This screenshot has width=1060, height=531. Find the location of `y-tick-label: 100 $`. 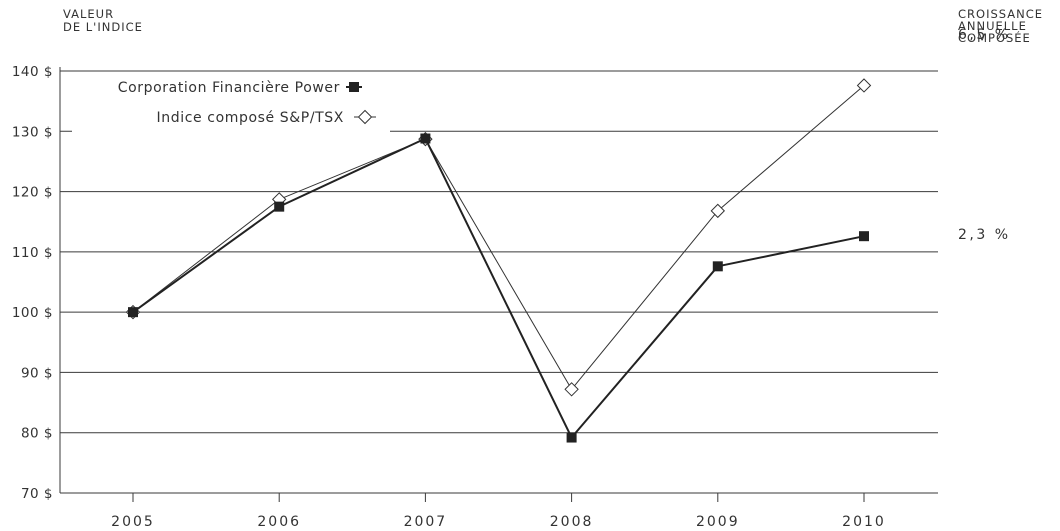

y-tick-label: 100 $ is located at coordinates (32, 313).